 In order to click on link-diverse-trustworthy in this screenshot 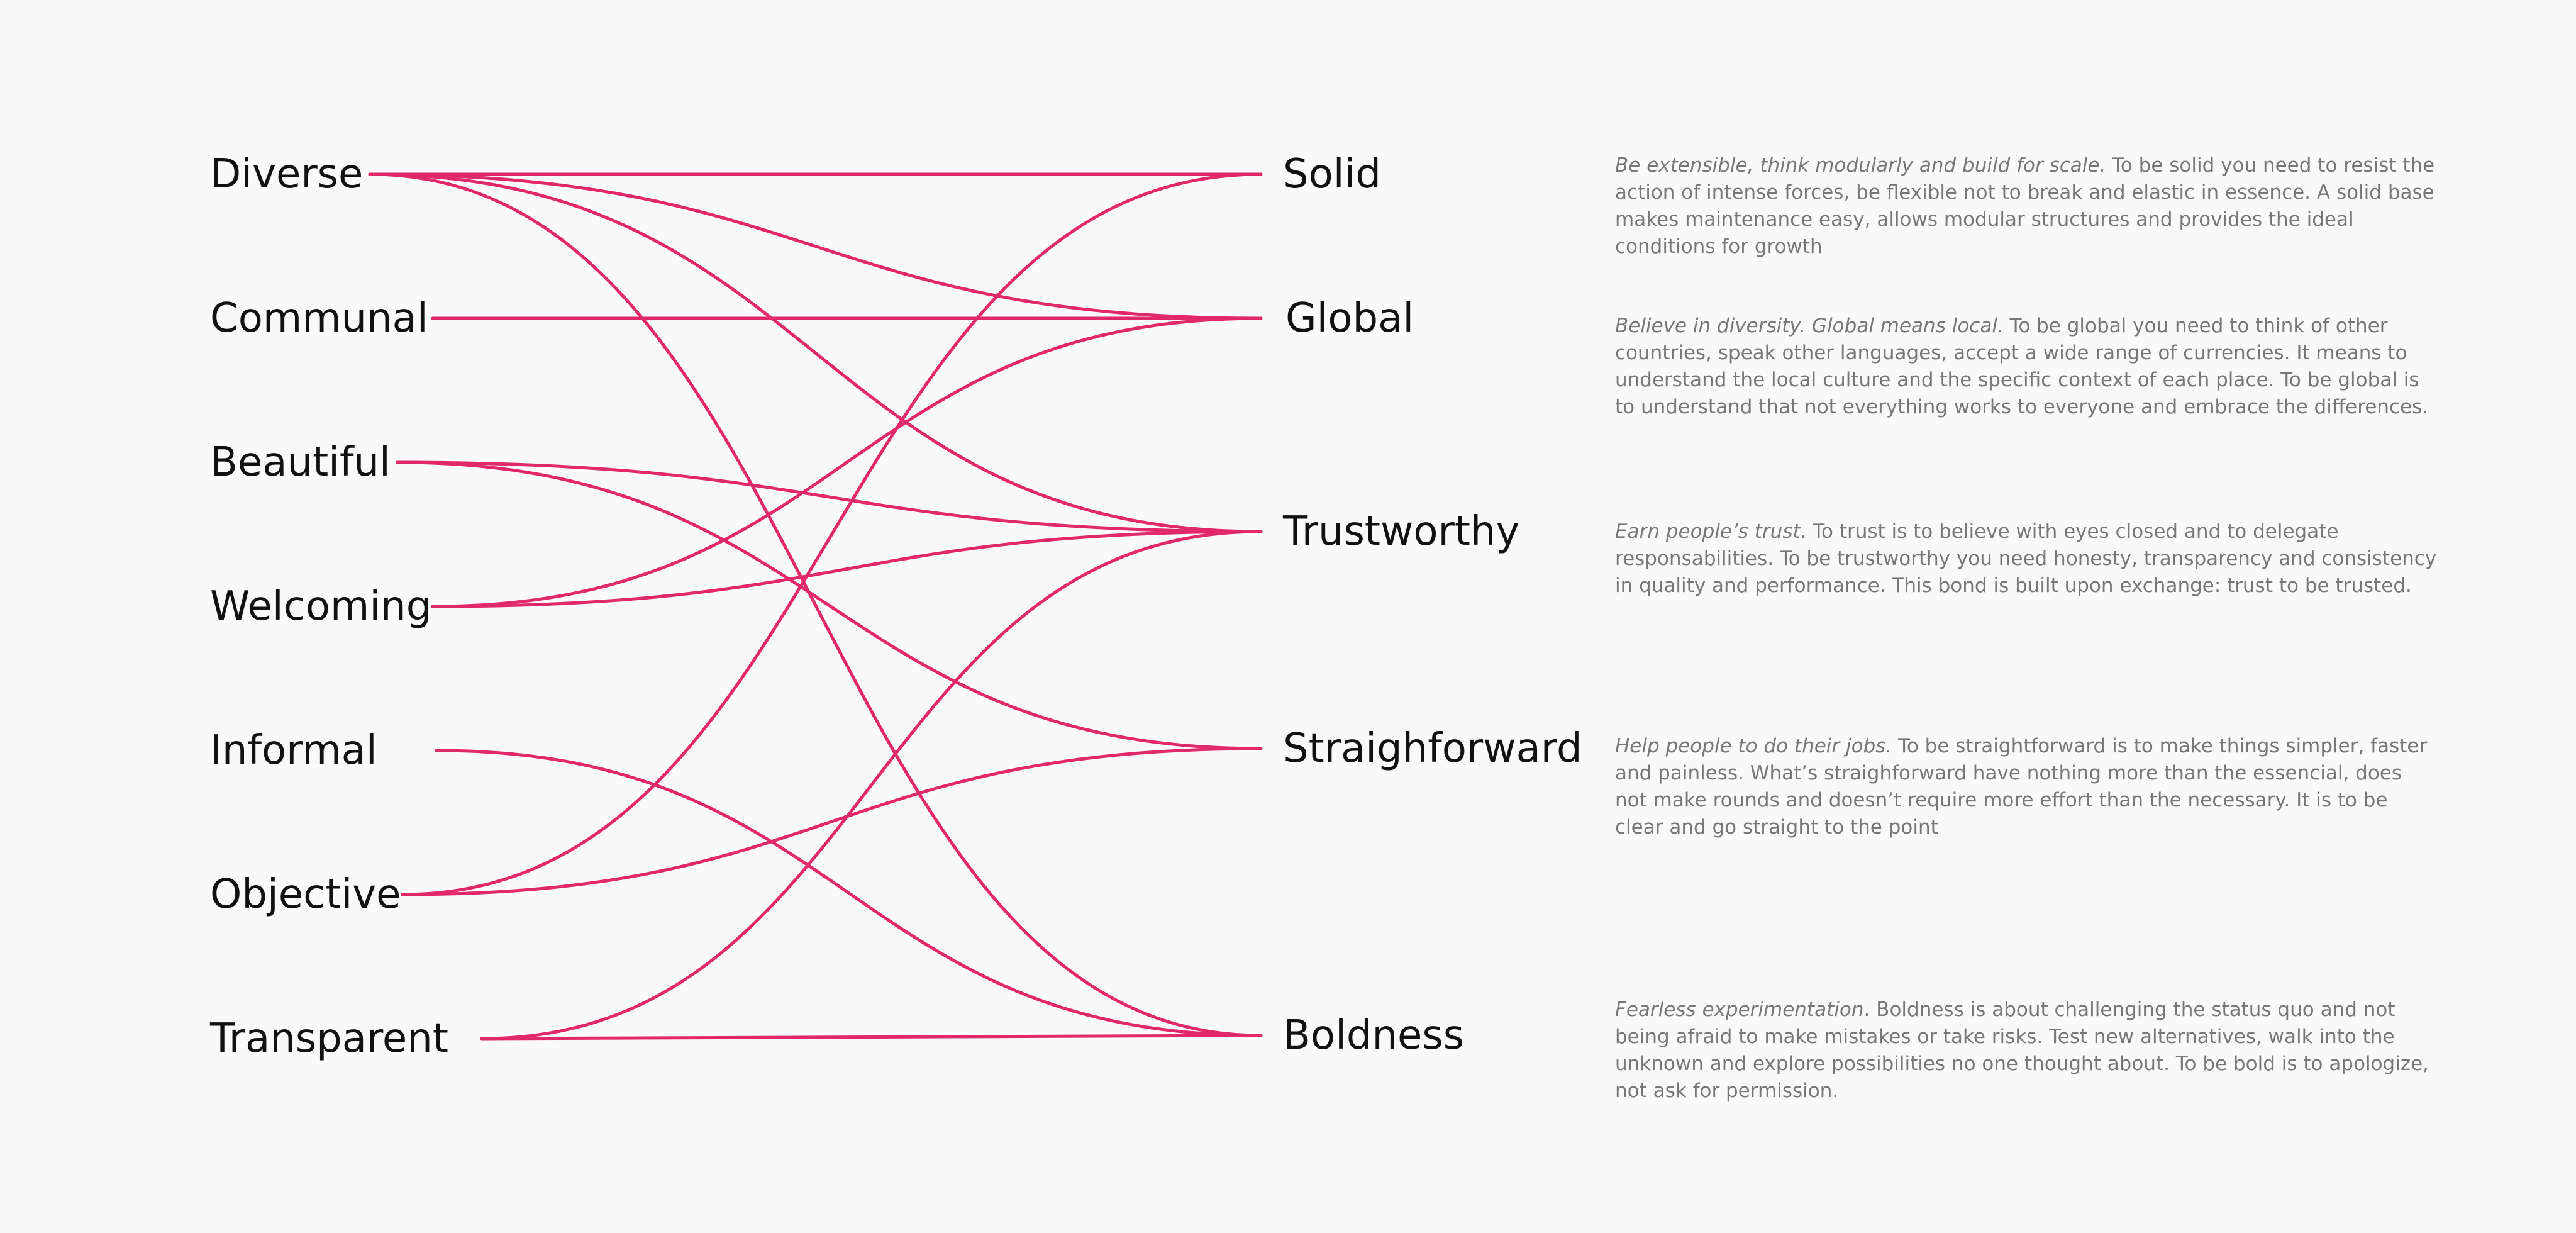, I will do `click(815, 353)`.